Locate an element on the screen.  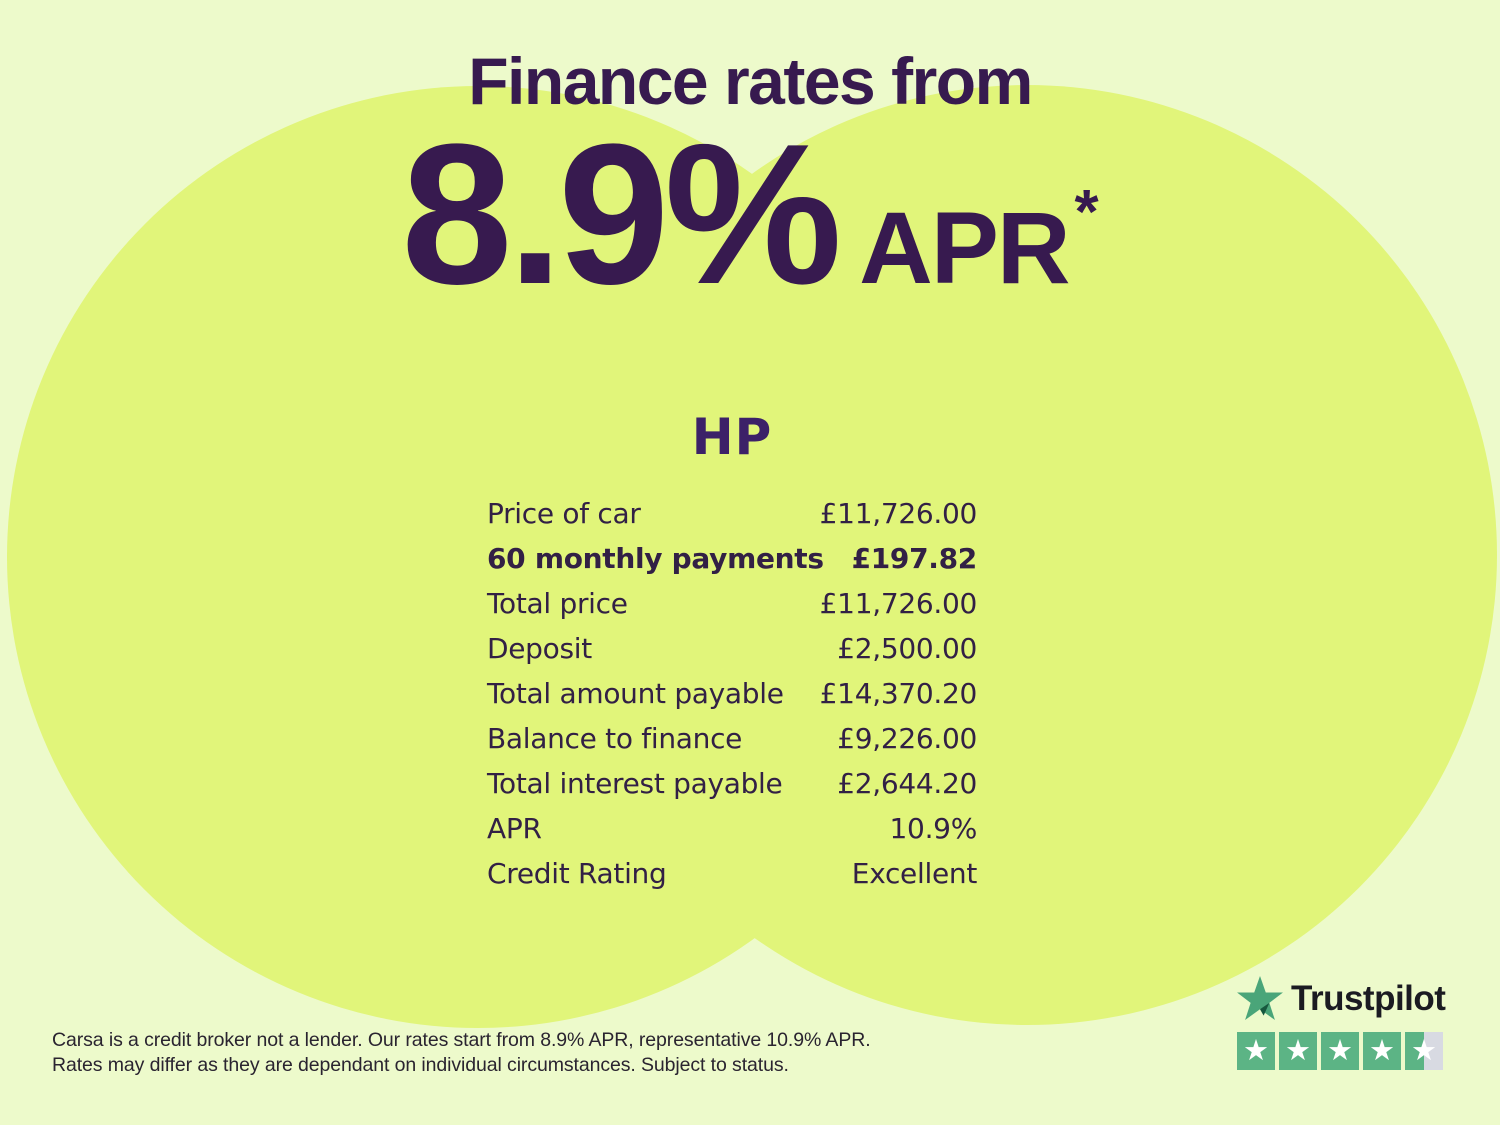
finance-row-value: 10.9% is located at coordinates (933, 828).